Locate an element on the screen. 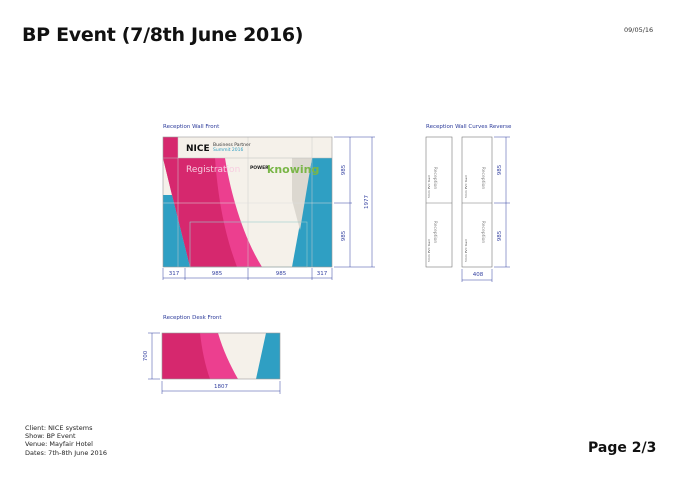 This screenshot has height=481, width=680. wall-front-caption: Reception Wall Front is located at coordinates (191, 127).